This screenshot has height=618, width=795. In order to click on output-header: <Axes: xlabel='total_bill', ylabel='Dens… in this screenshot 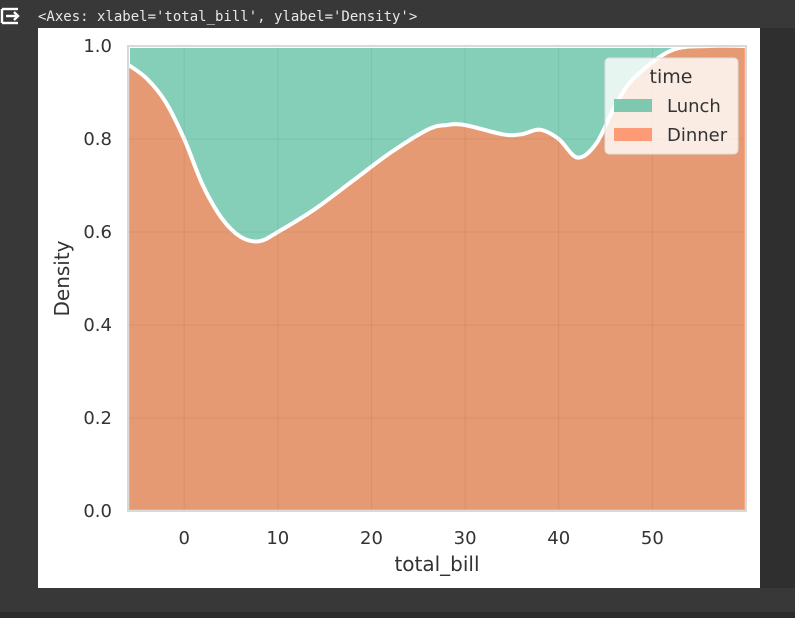, I will do `click(397, 15)`.